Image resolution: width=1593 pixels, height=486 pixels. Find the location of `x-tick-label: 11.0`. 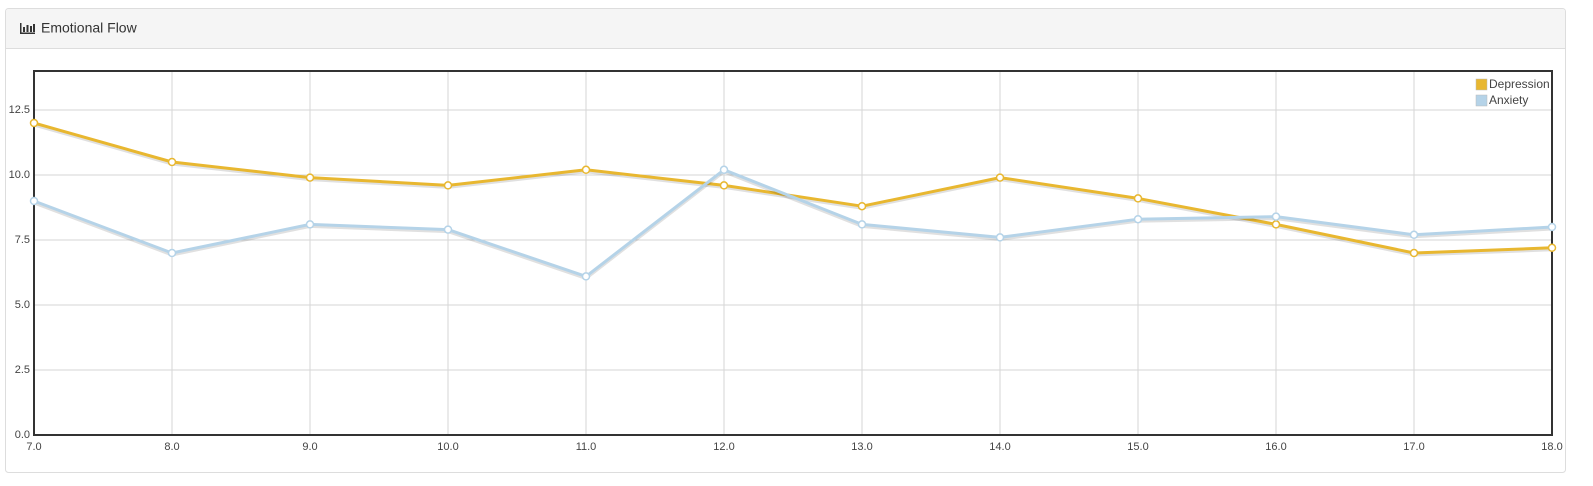

x-tick-label: 11.0 is located at coordinates (586, 447).